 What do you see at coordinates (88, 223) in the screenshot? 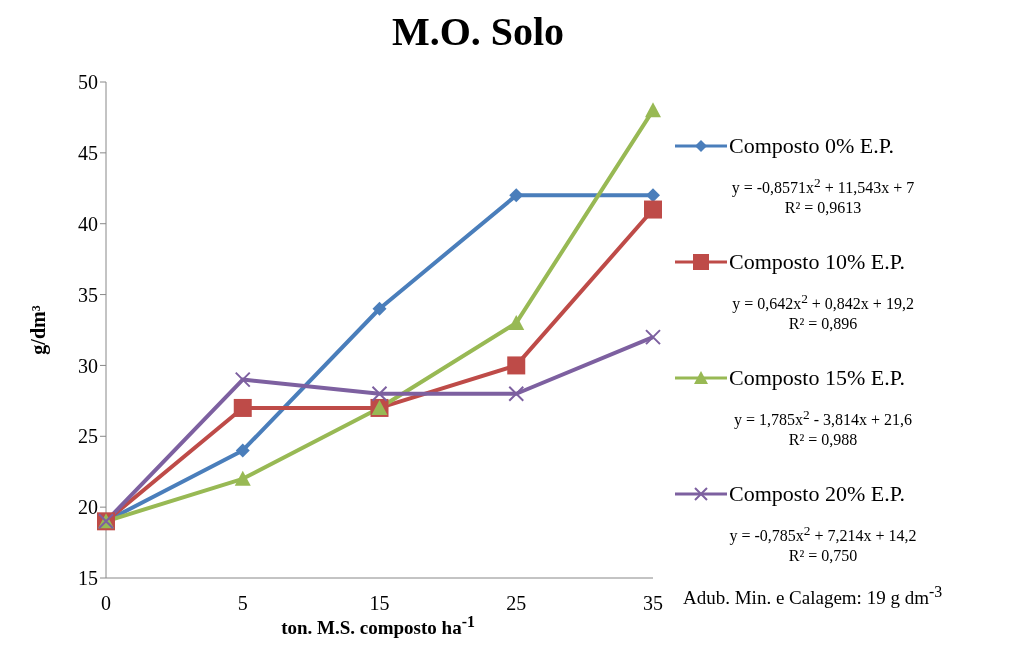
I see `y-tick-label: 40` at bounding box center [88, 223].